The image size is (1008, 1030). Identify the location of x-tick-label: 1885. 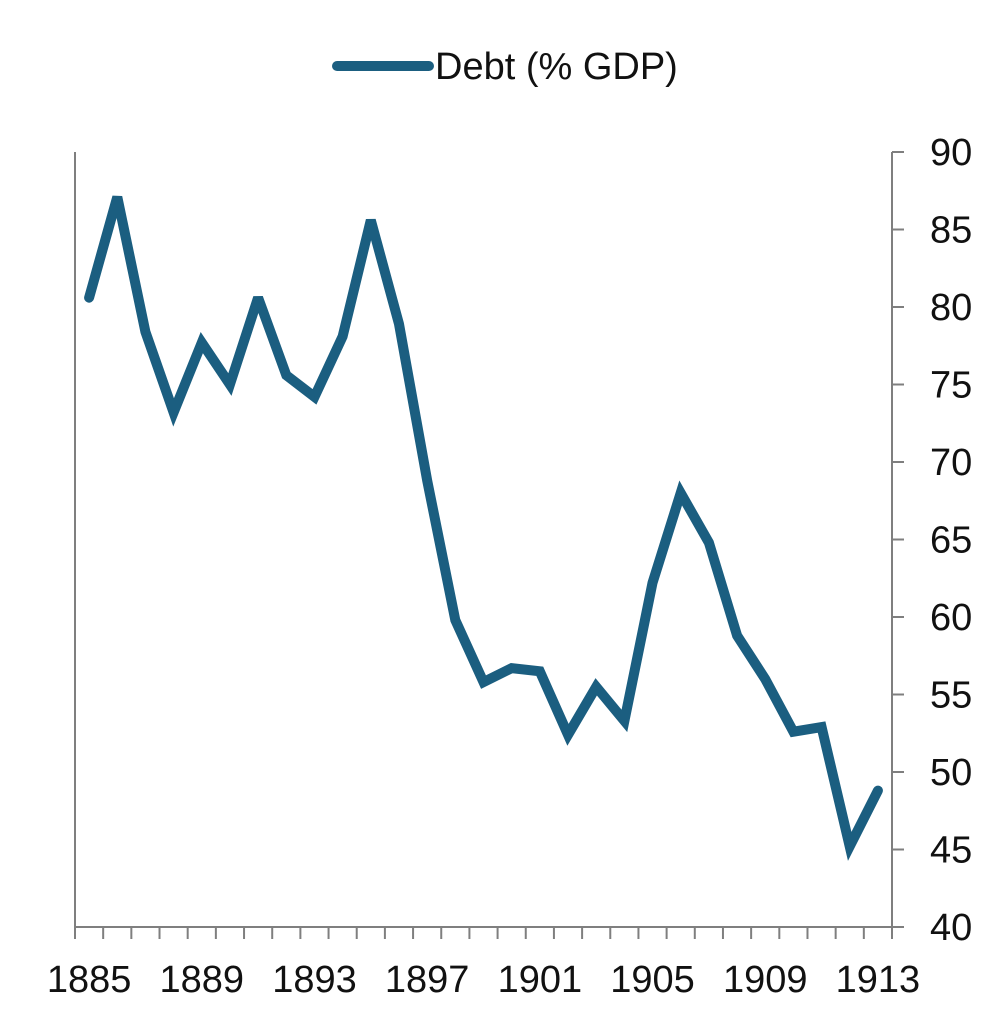
(89, 980).